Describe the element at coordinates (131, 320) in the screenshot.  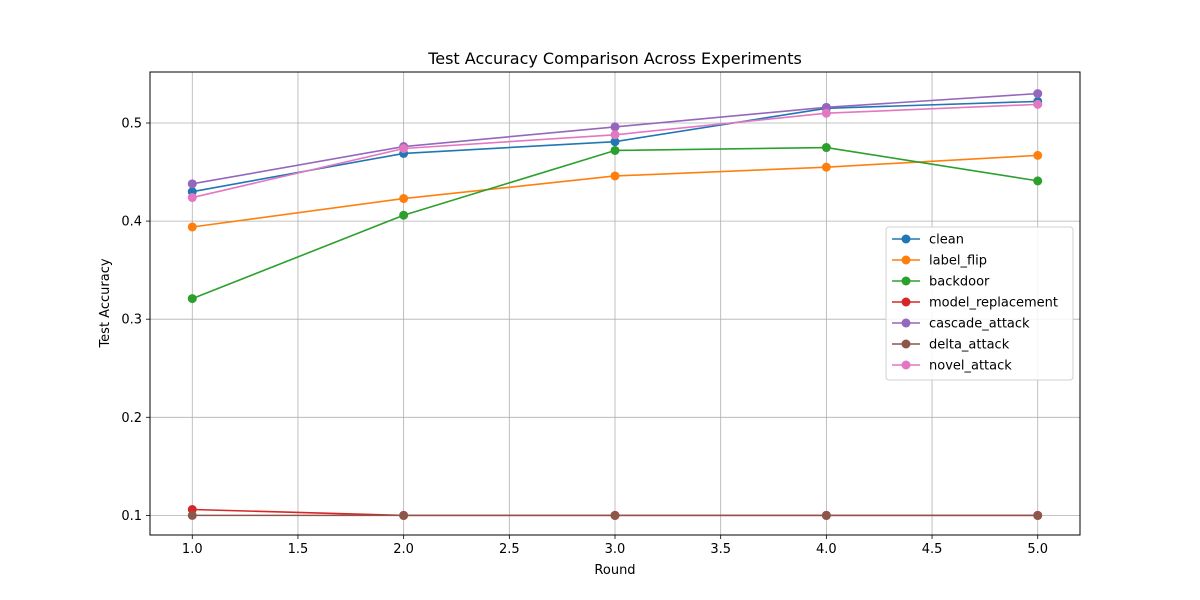
I see `y-tick-label: 0.3` at that location.